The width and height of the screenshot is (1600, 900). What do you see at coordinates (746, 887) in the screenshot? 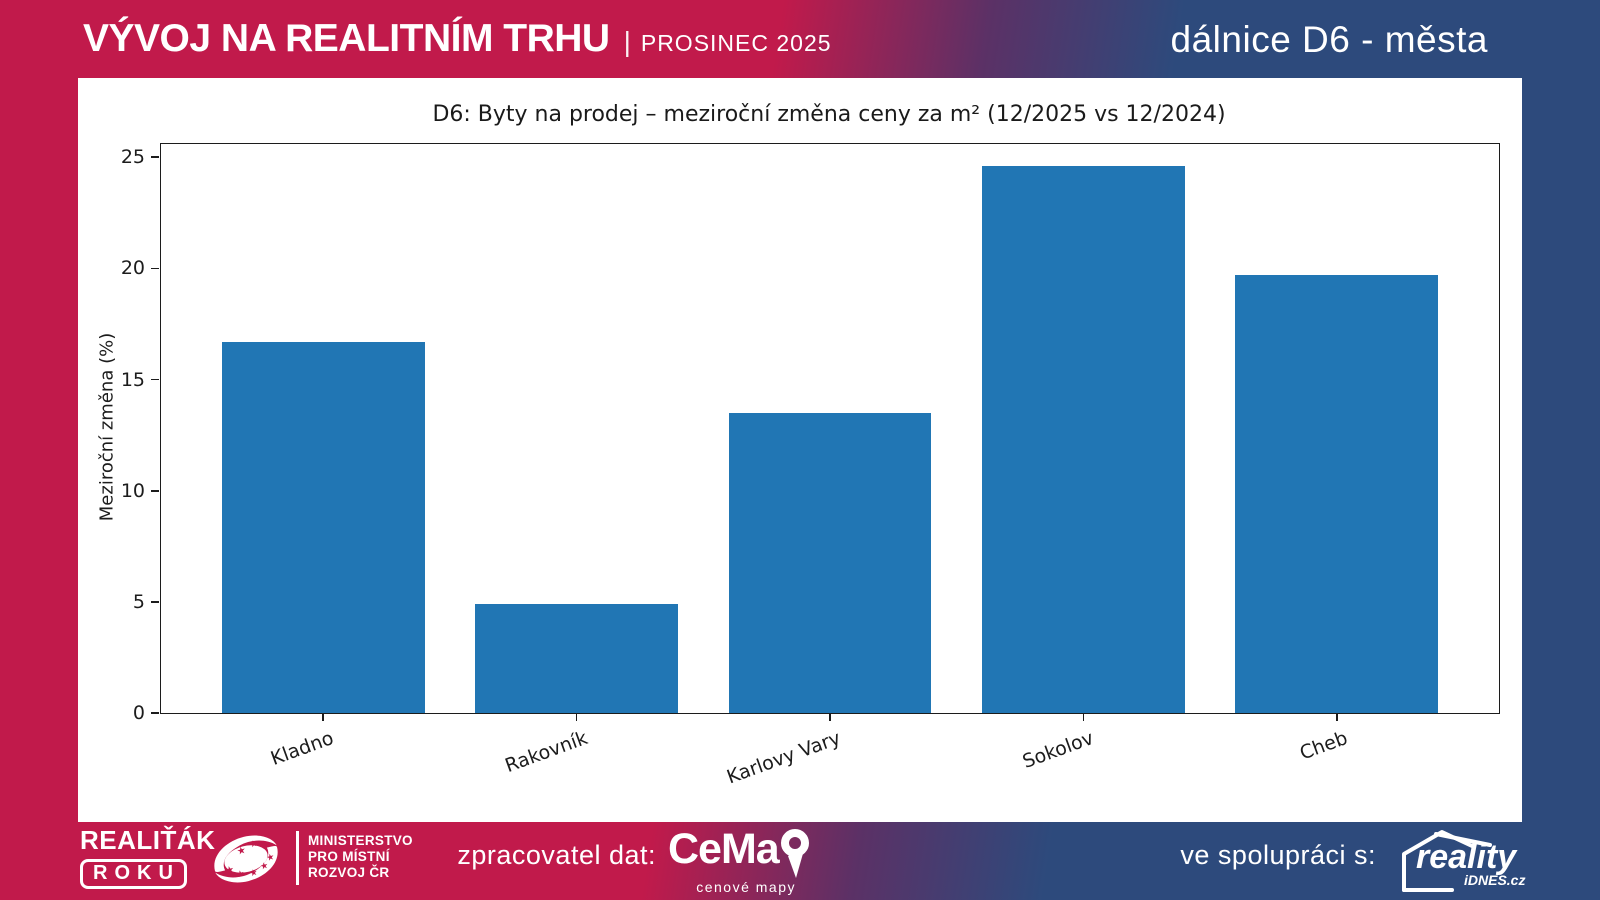
I see `cemap-tagline: cenové mapy` at bounding box center [746, 887].